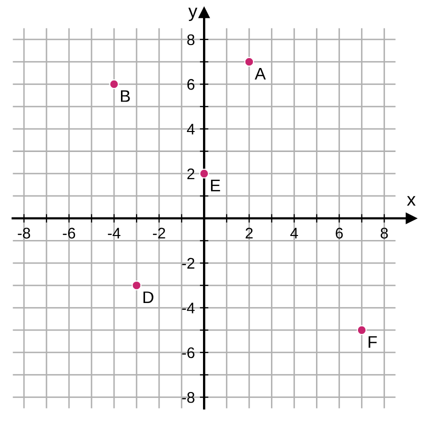 This screenshot has width=424, height=421. I want to click on annotation: D, so click(148, 298).